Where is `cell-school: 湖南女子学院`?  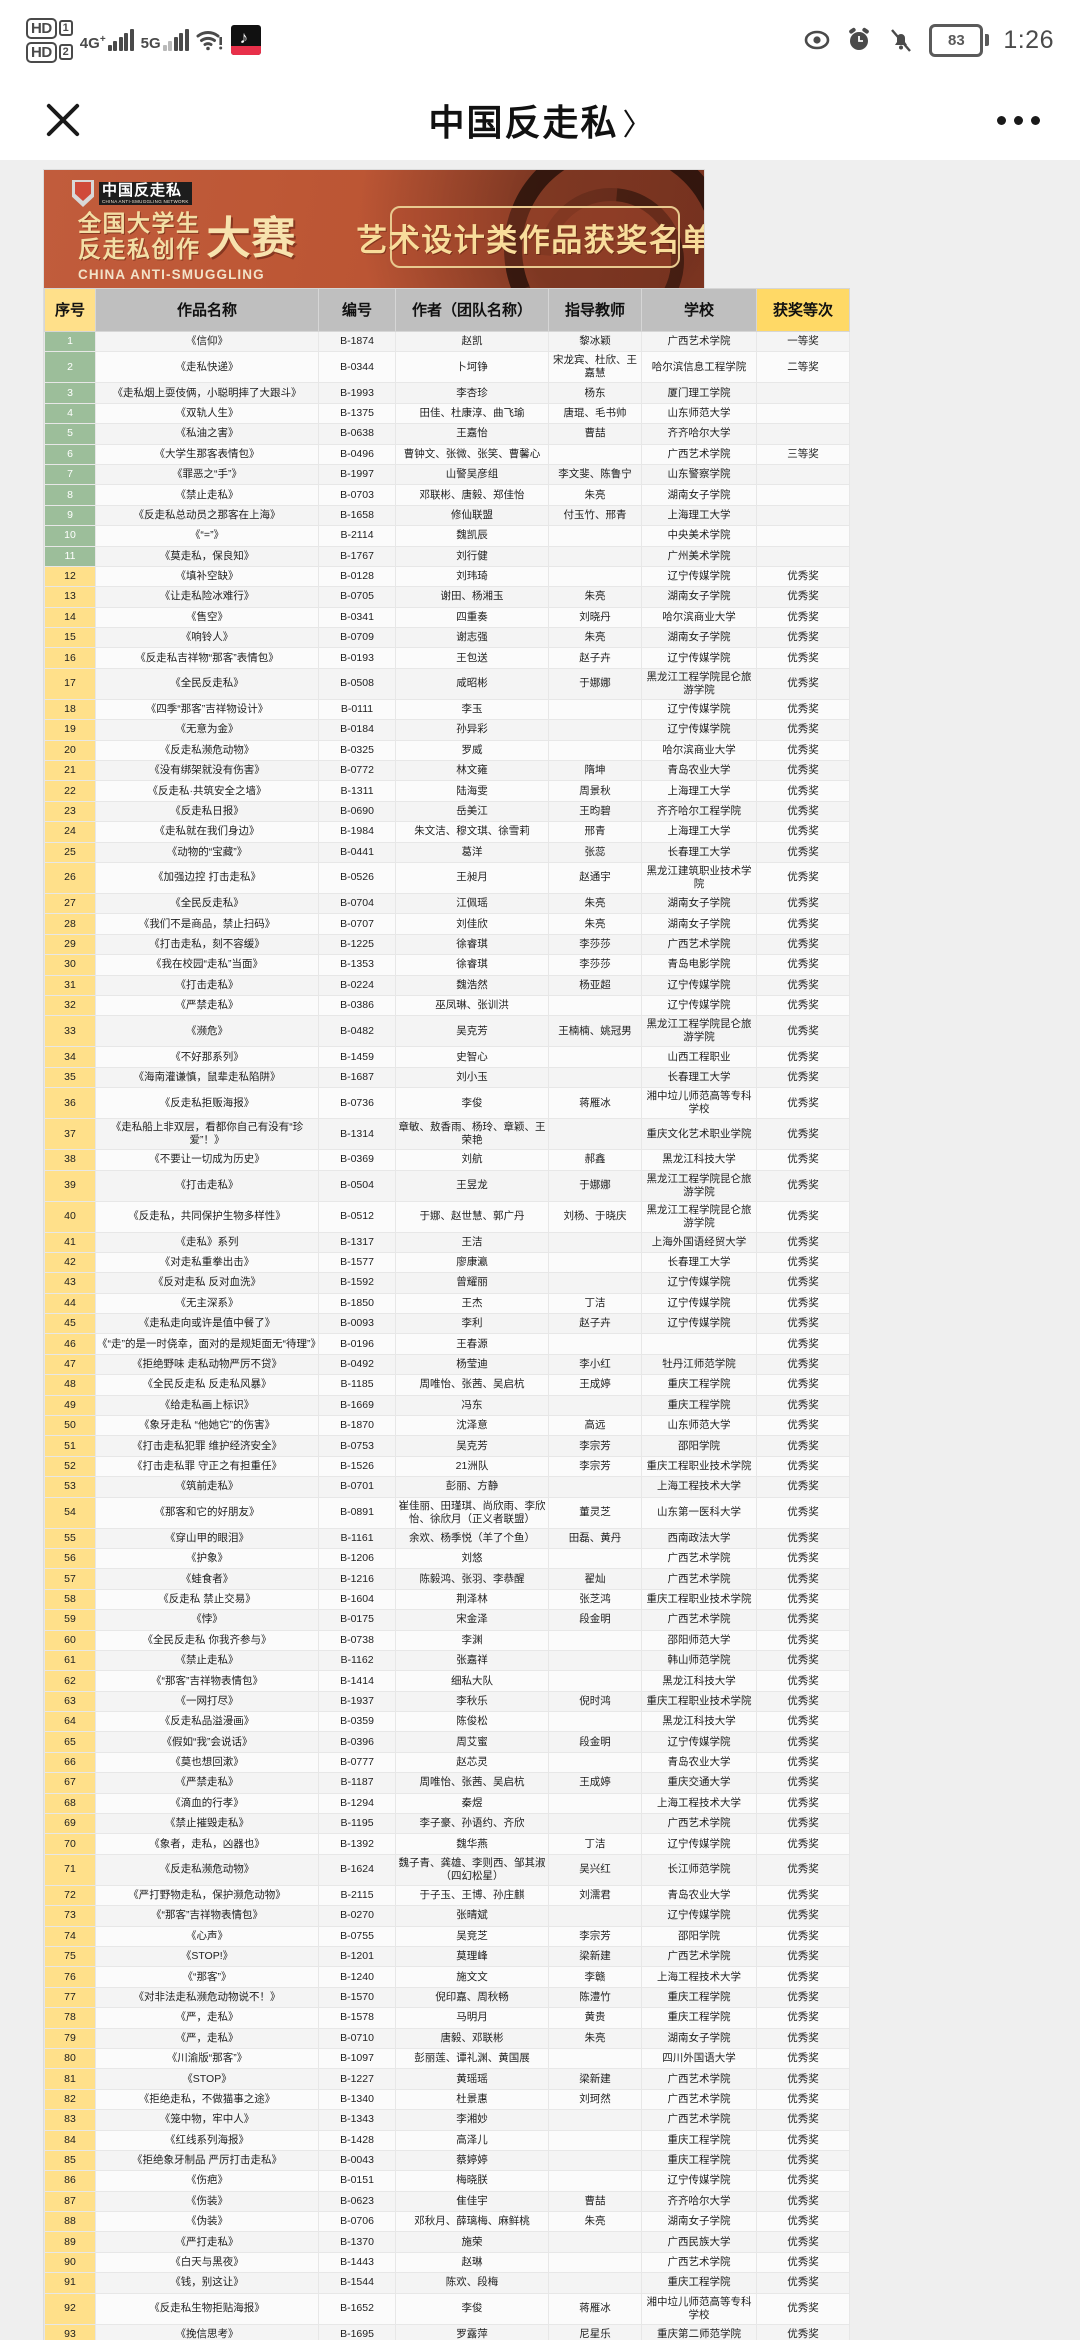
cell-school: 湖南女子学院 is located at coordinates (699, 924).